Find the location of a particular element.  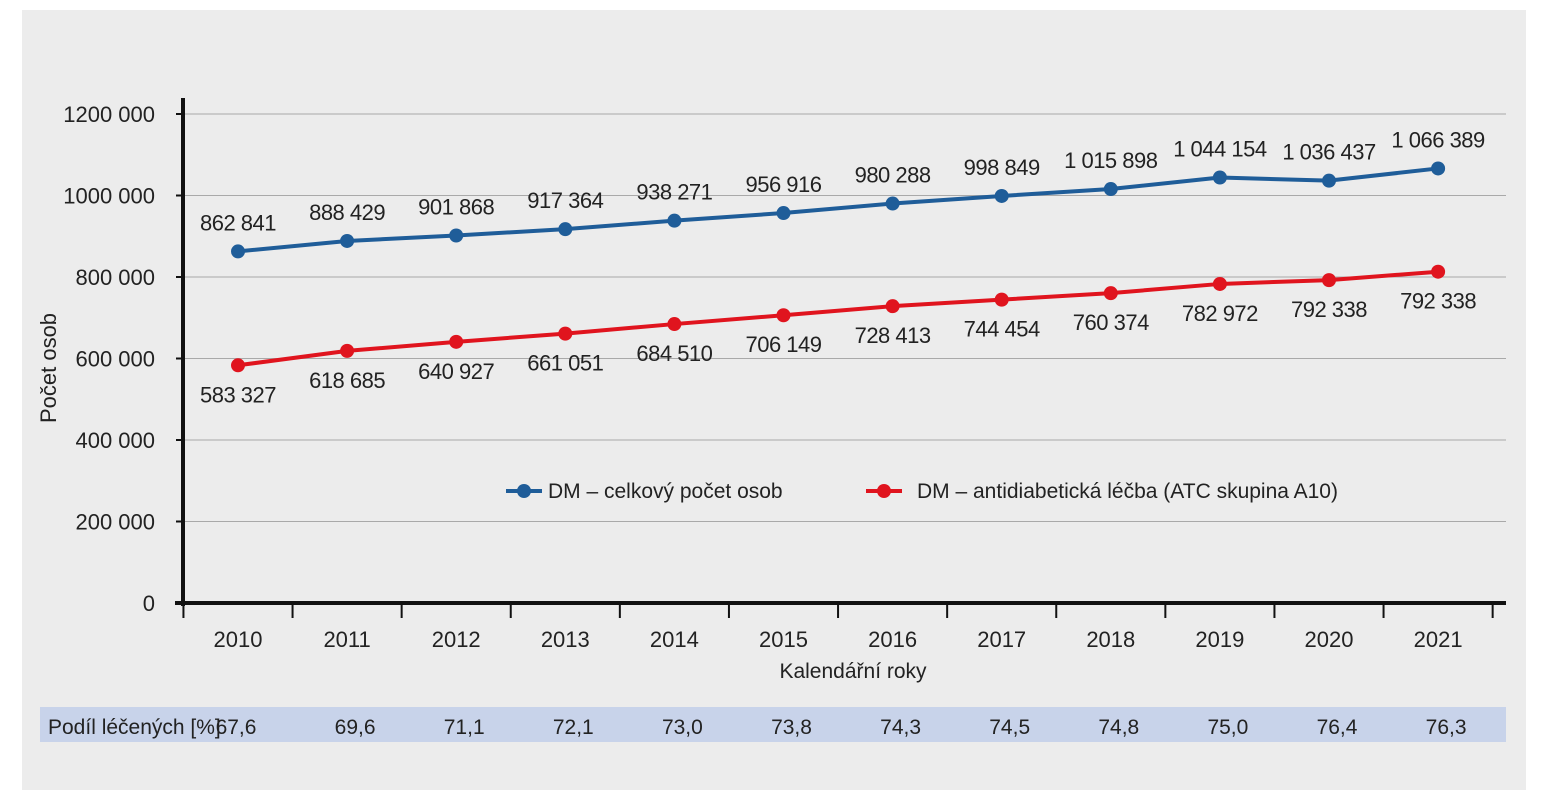

data-label: 888 429 is located at coordinates (347, 212).